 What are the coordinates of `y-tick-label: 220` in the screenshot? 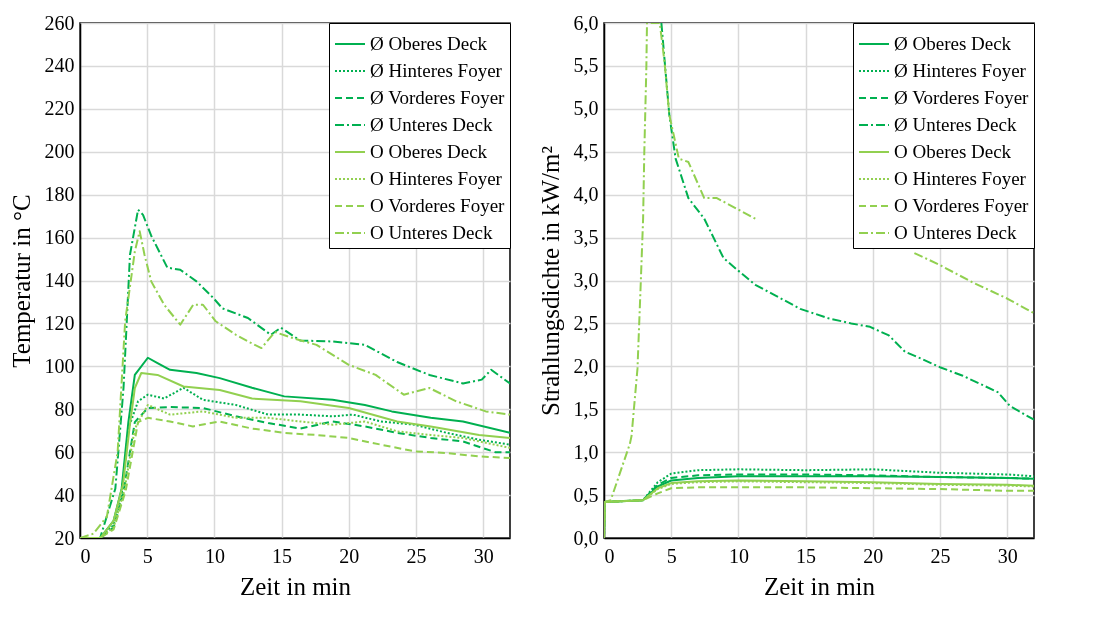 It's located at (59, 108).